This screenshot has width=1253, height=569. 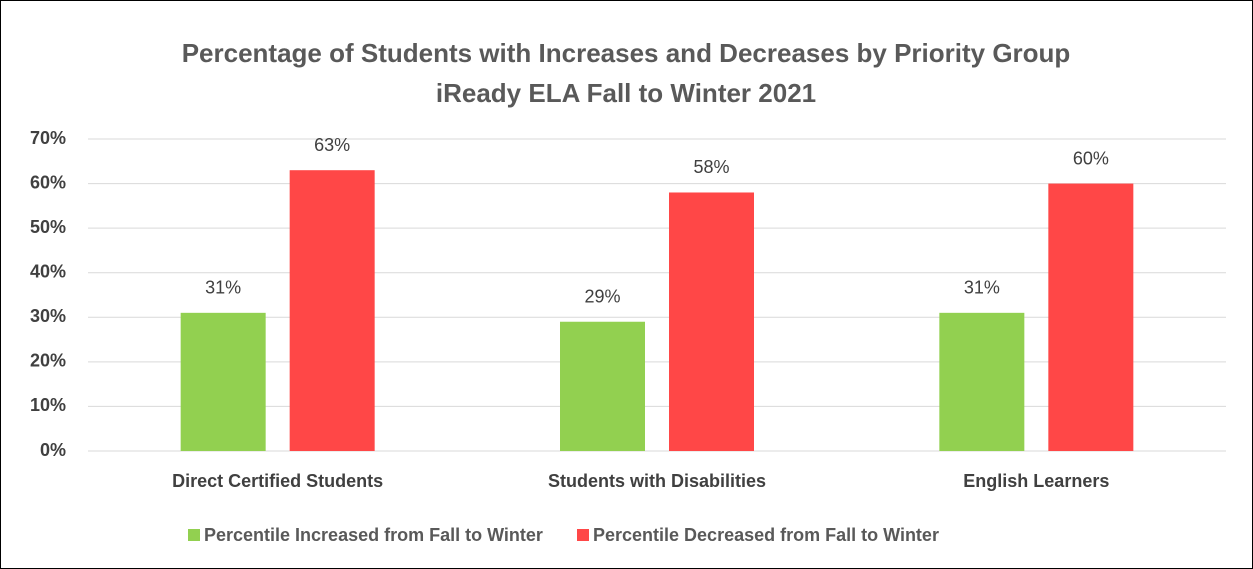 I want to click on y-tick-label: 50%, so click(x=48, y=227).